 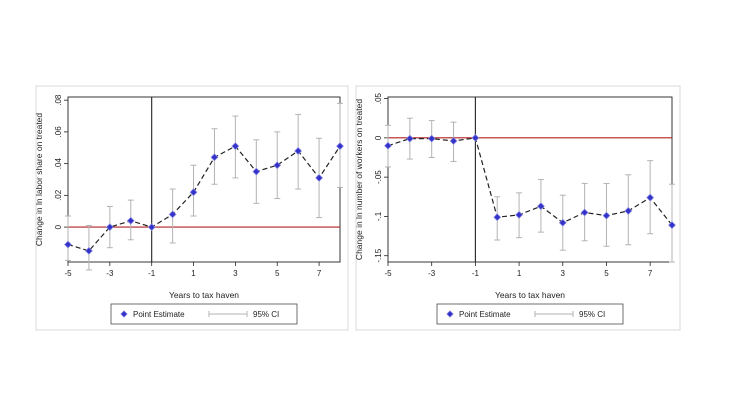 What do you see at coordinates (485, 314) in the screenshot?
I see `right-legend-label-point-estimate: Point Estimate` at bounding box center [485, 314].